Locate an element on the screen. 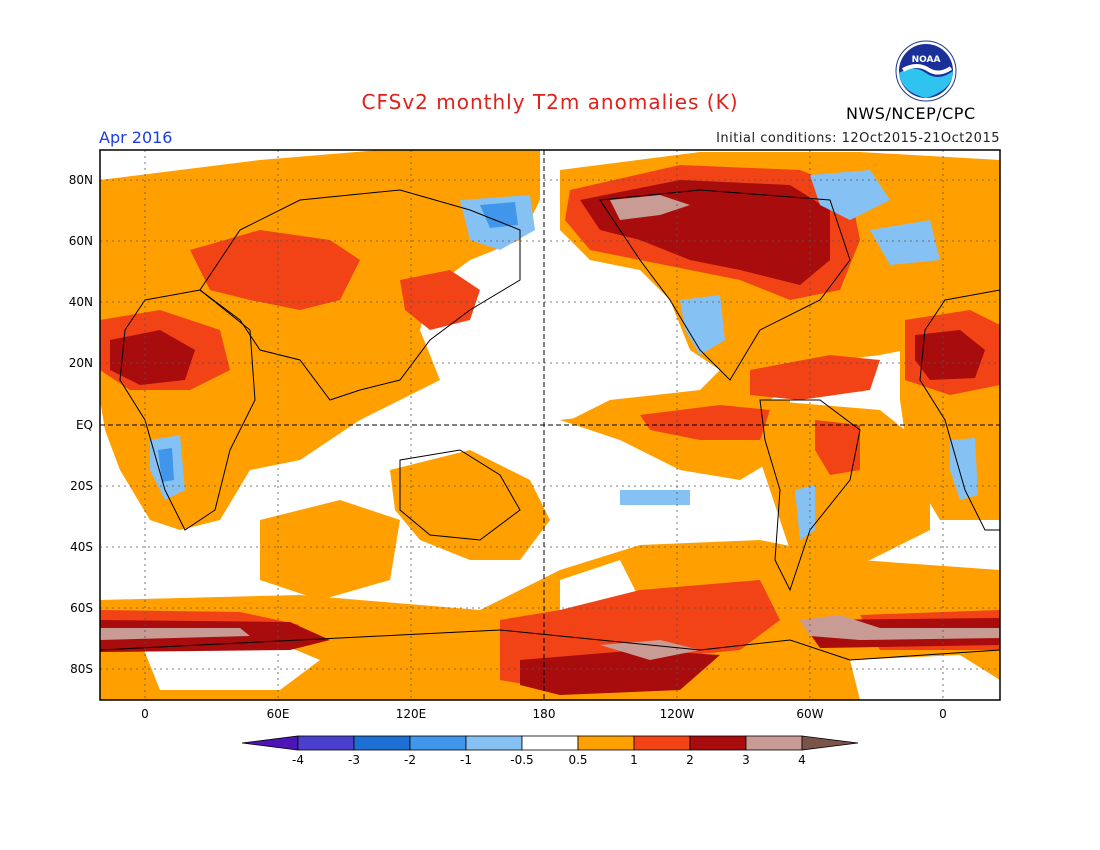 This screenshot has width=1100, height=850. colorbar-tick-label: 0.5 is located at coordinates (577, 760).